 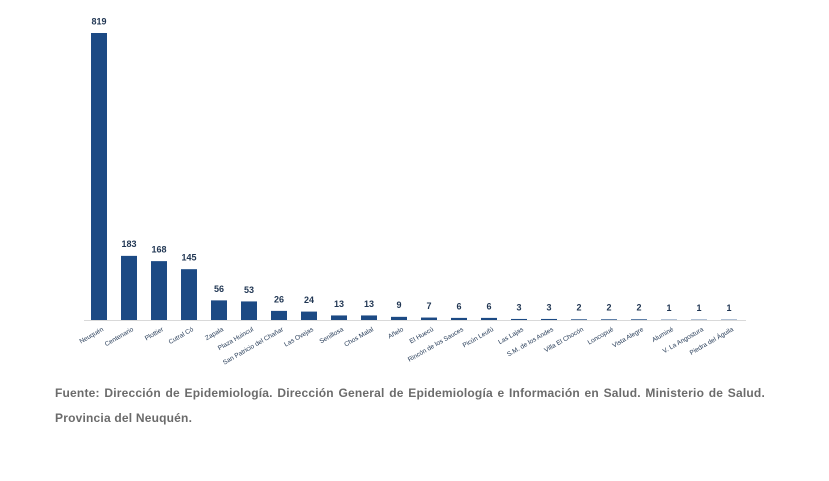 I want to click on x-tick-label: Rincón de los Sauces, so click(x=436, y=345).